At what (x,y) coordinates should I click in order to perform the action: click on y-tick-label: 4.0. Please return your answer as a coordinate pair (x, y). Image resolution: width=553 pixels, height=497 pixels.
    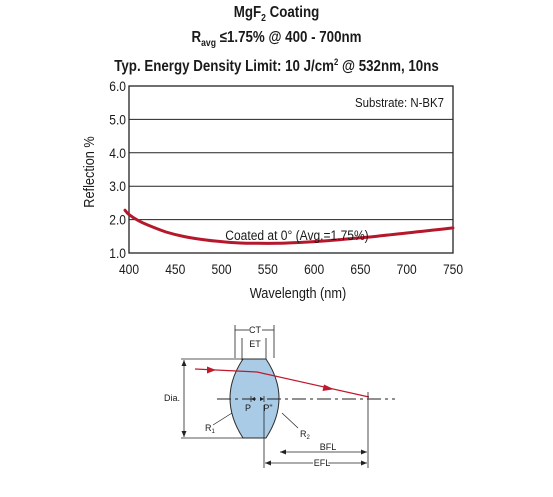
    Looking at the image, I should click on (117, 153).